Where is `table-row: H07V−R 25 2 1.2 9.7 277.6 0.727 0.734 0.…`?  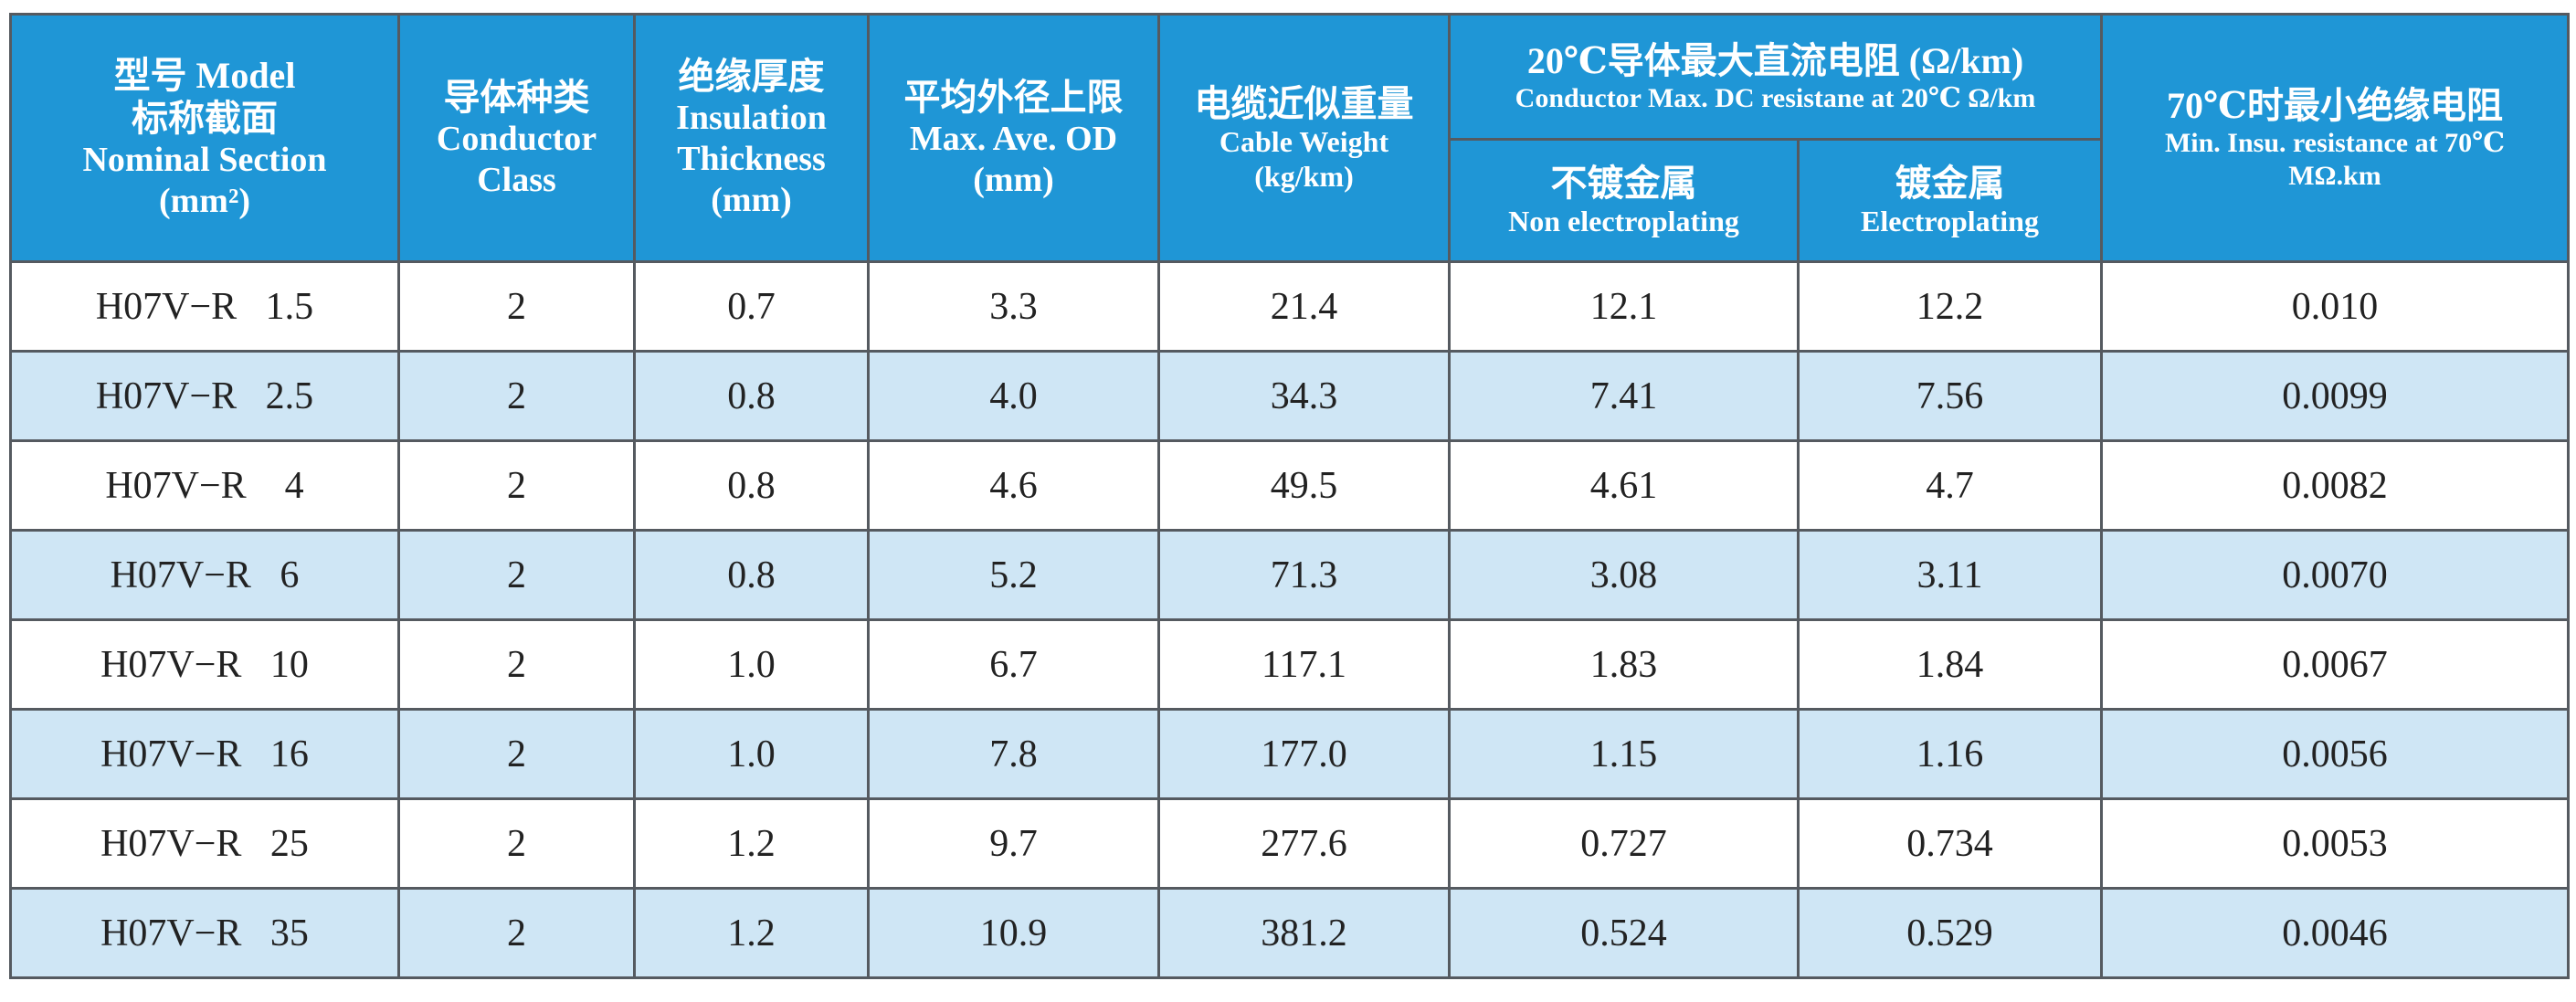 table-row: H07V−R 25 2 1.2 9.7 277.6 0.727 0.734 0.… is located at coordinates (1289, 843).